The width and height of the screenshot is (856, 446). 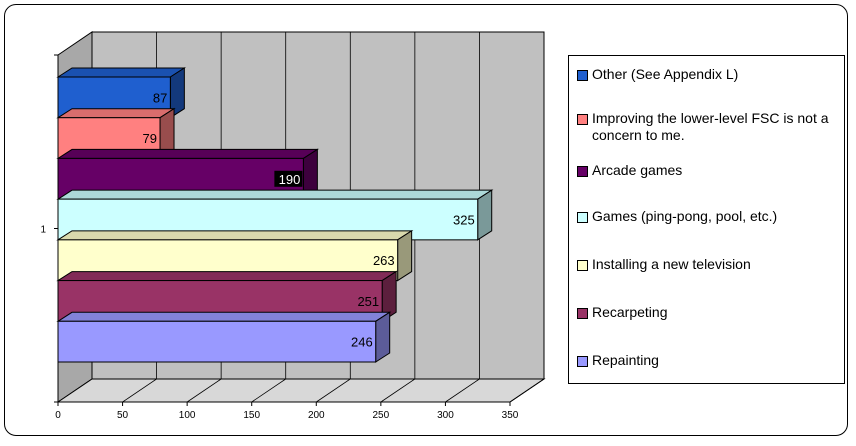 What do you see at coordinates (217, 341) in the screenshot?
I see `bar-front-face` at bounding box center [217, 341].